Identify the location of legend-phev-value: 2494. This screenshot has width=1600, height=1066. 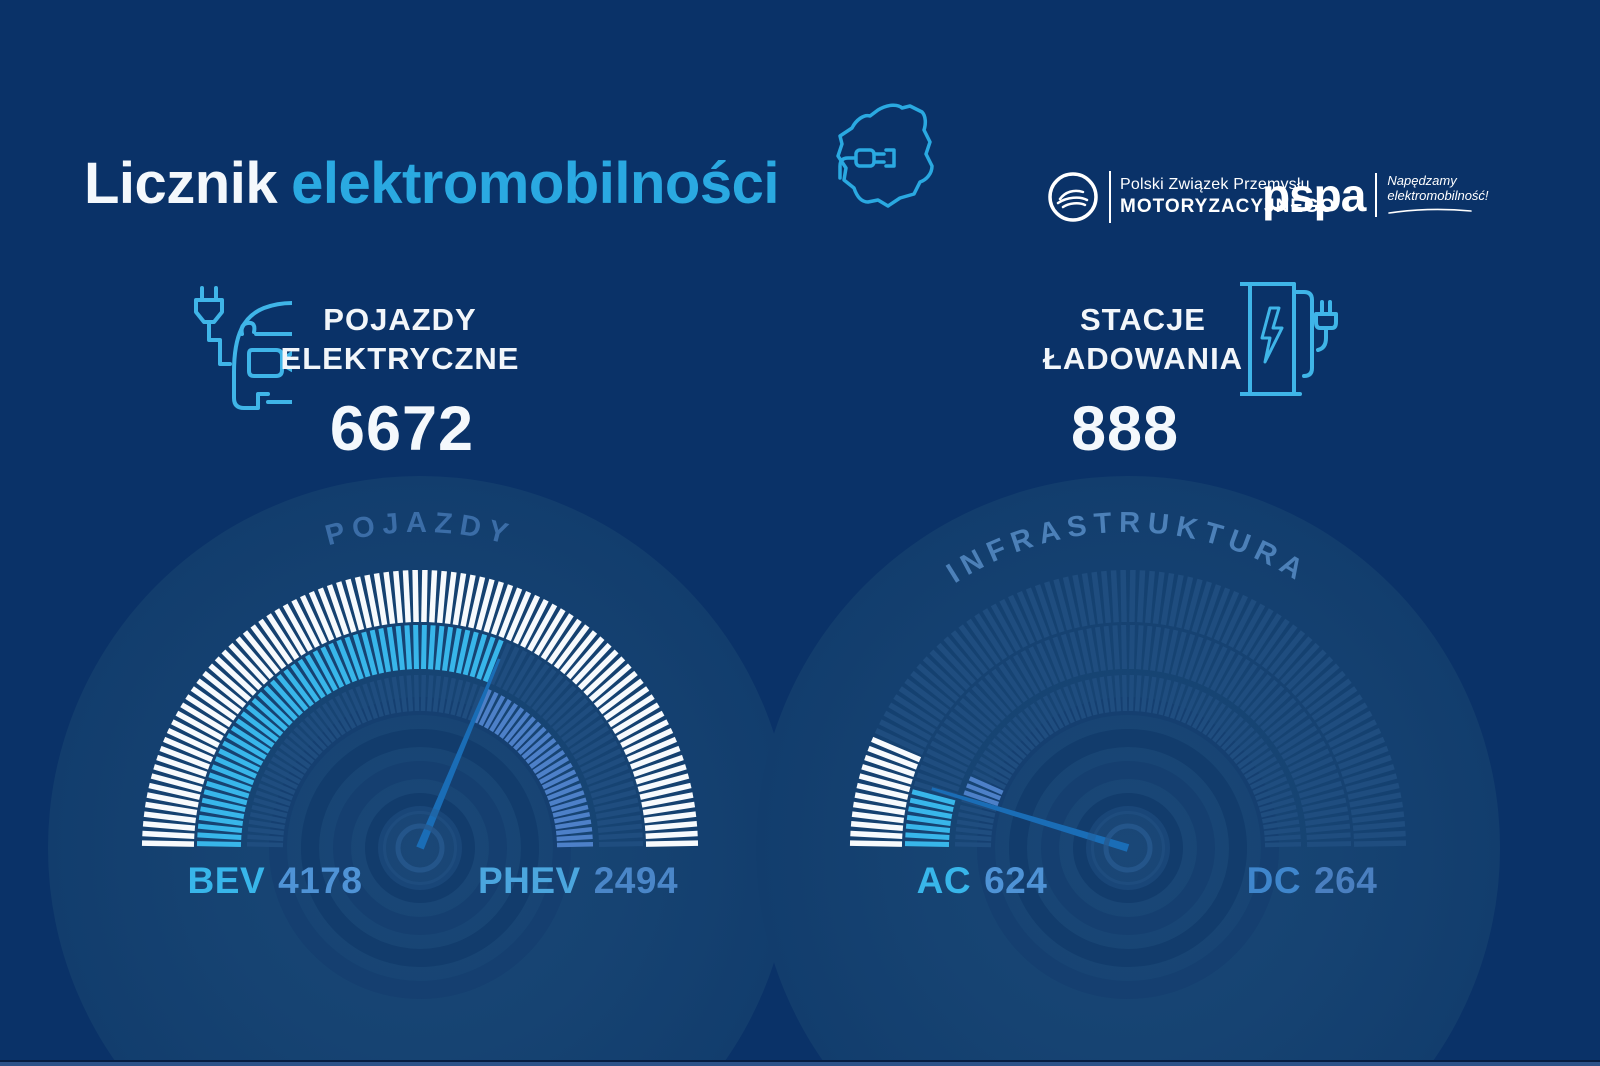
(636, 880).